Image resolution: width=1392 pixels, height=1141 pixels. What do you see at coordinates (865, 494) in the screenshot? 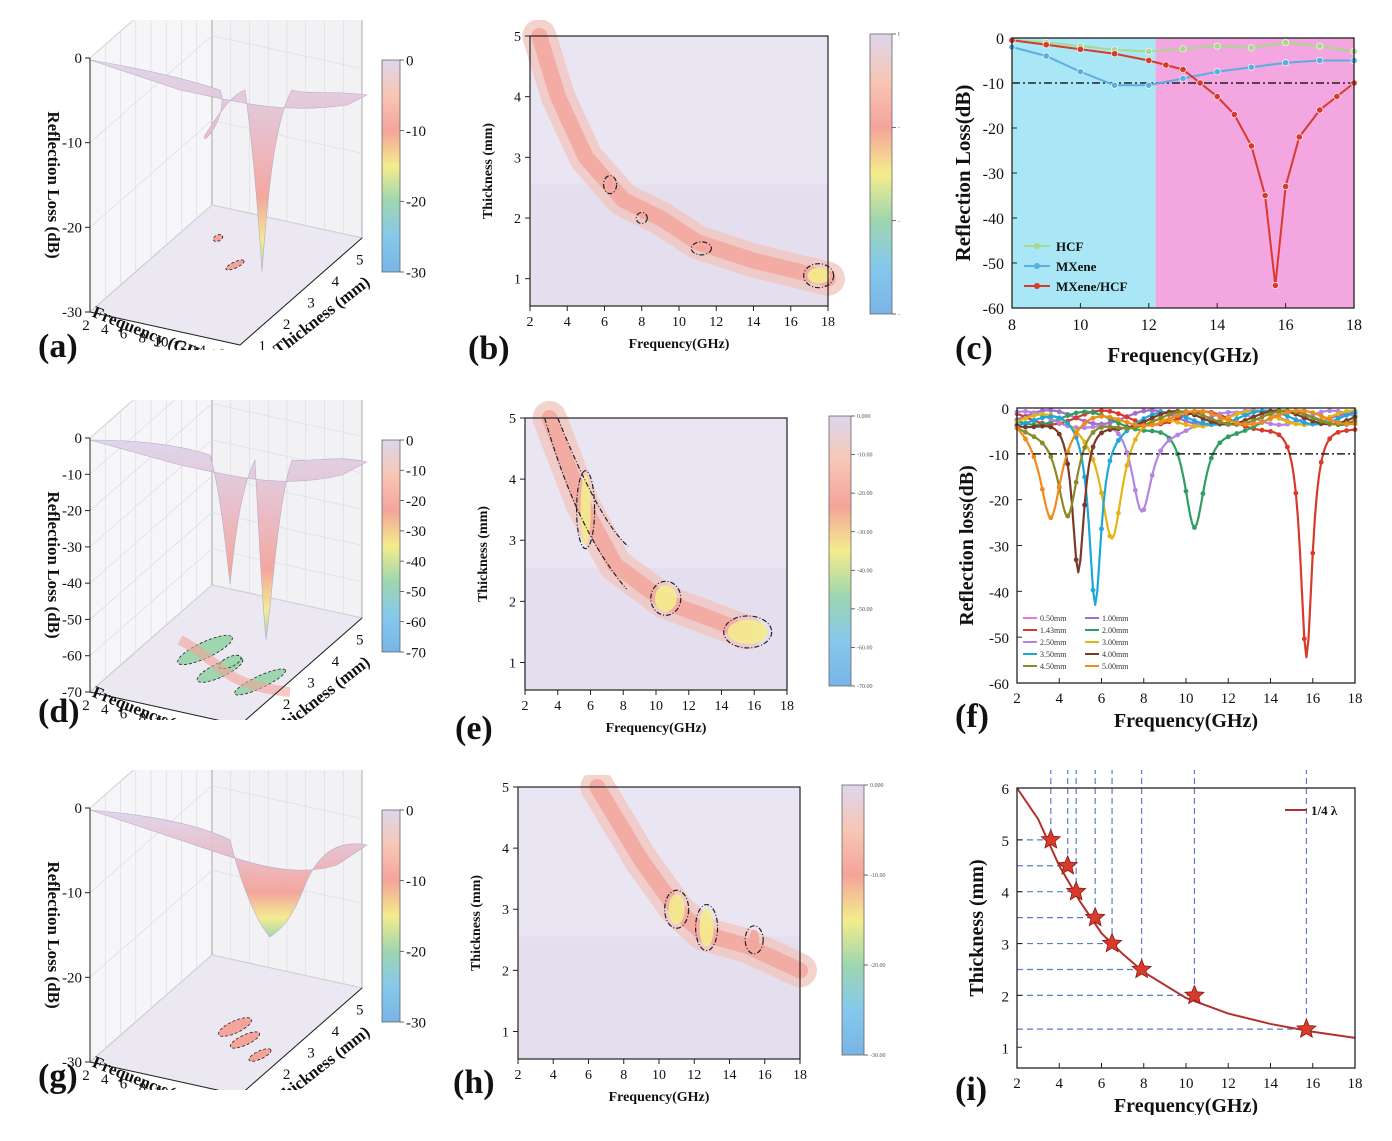
I see `cb-e-colorbar-label: -20.00` at bounding box center [865, 494].